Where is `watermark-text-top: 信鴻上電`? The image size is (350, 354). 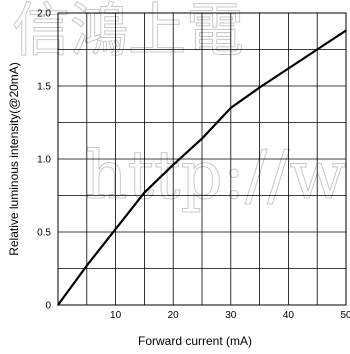 watermark-text-top: 信鴻上電 is located at coordinates (128, 32).